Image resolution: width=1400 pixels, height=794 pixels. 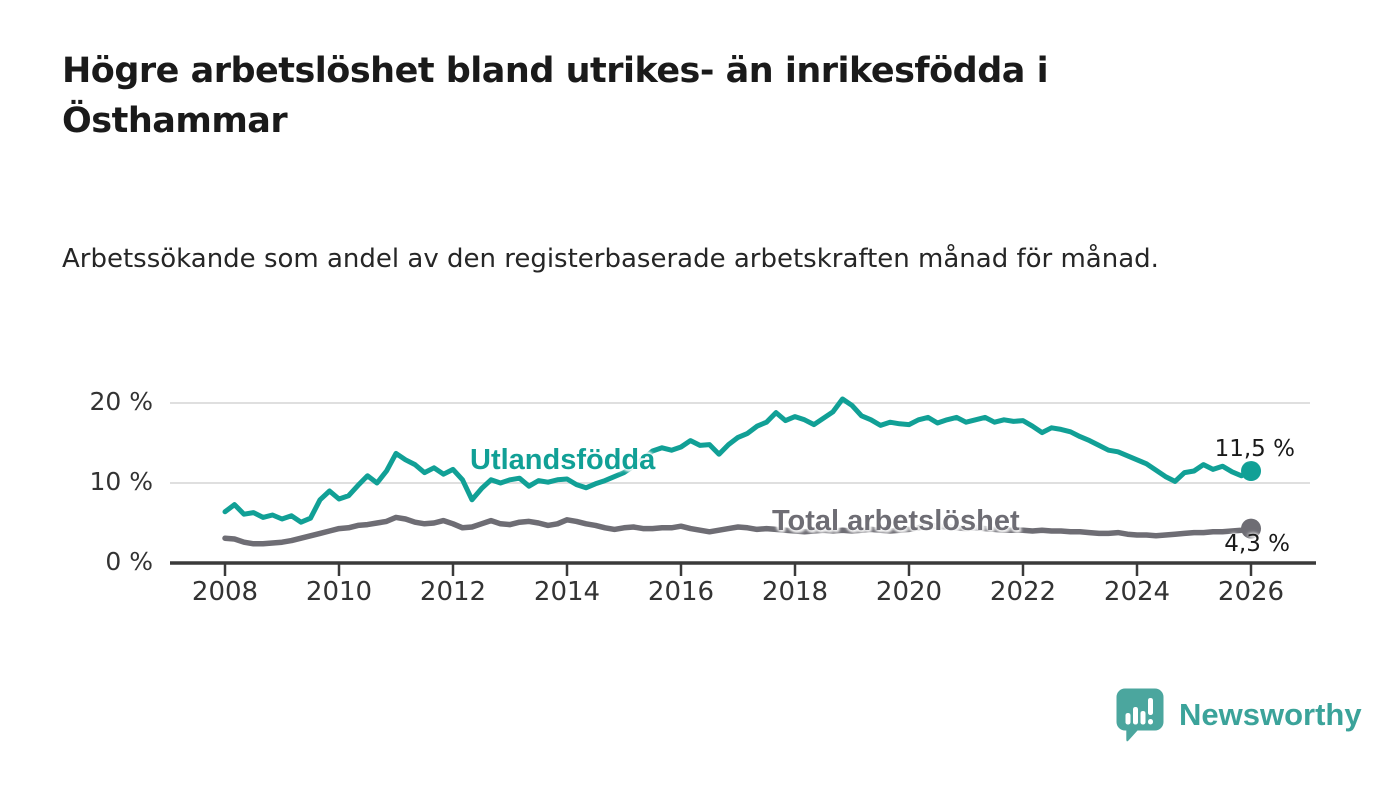 What do you see at coordinates (129, 561) in the screenshot?
I see `y-tick-label: 0 %` at bounding box center [129, 561].